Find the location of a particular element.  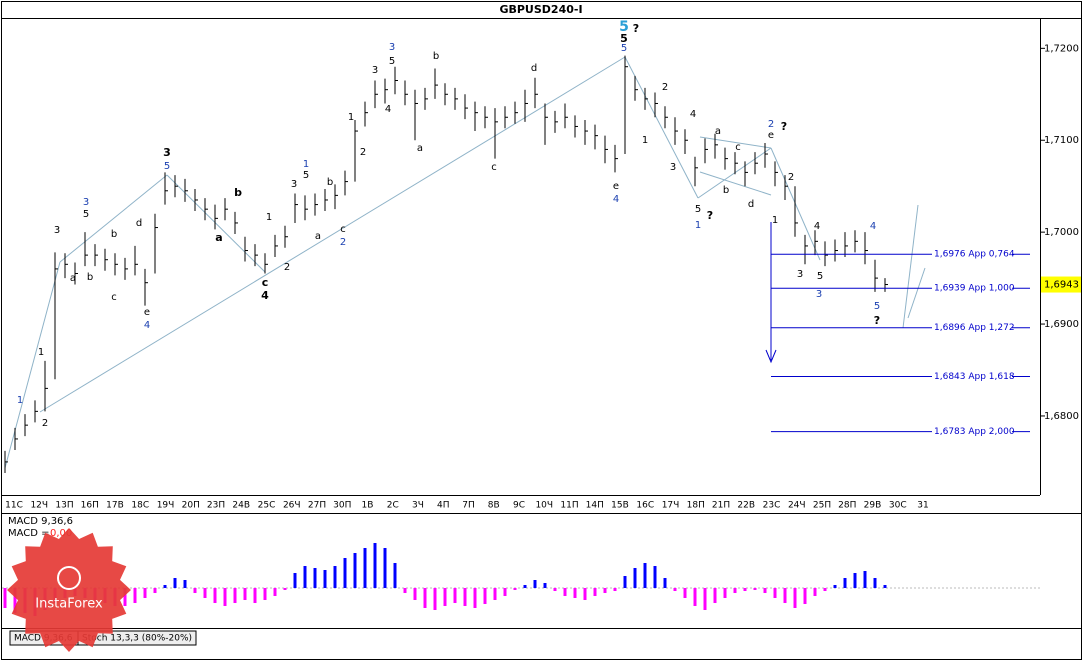

x-tick-label: 24В is located at coordinates (241, 506).